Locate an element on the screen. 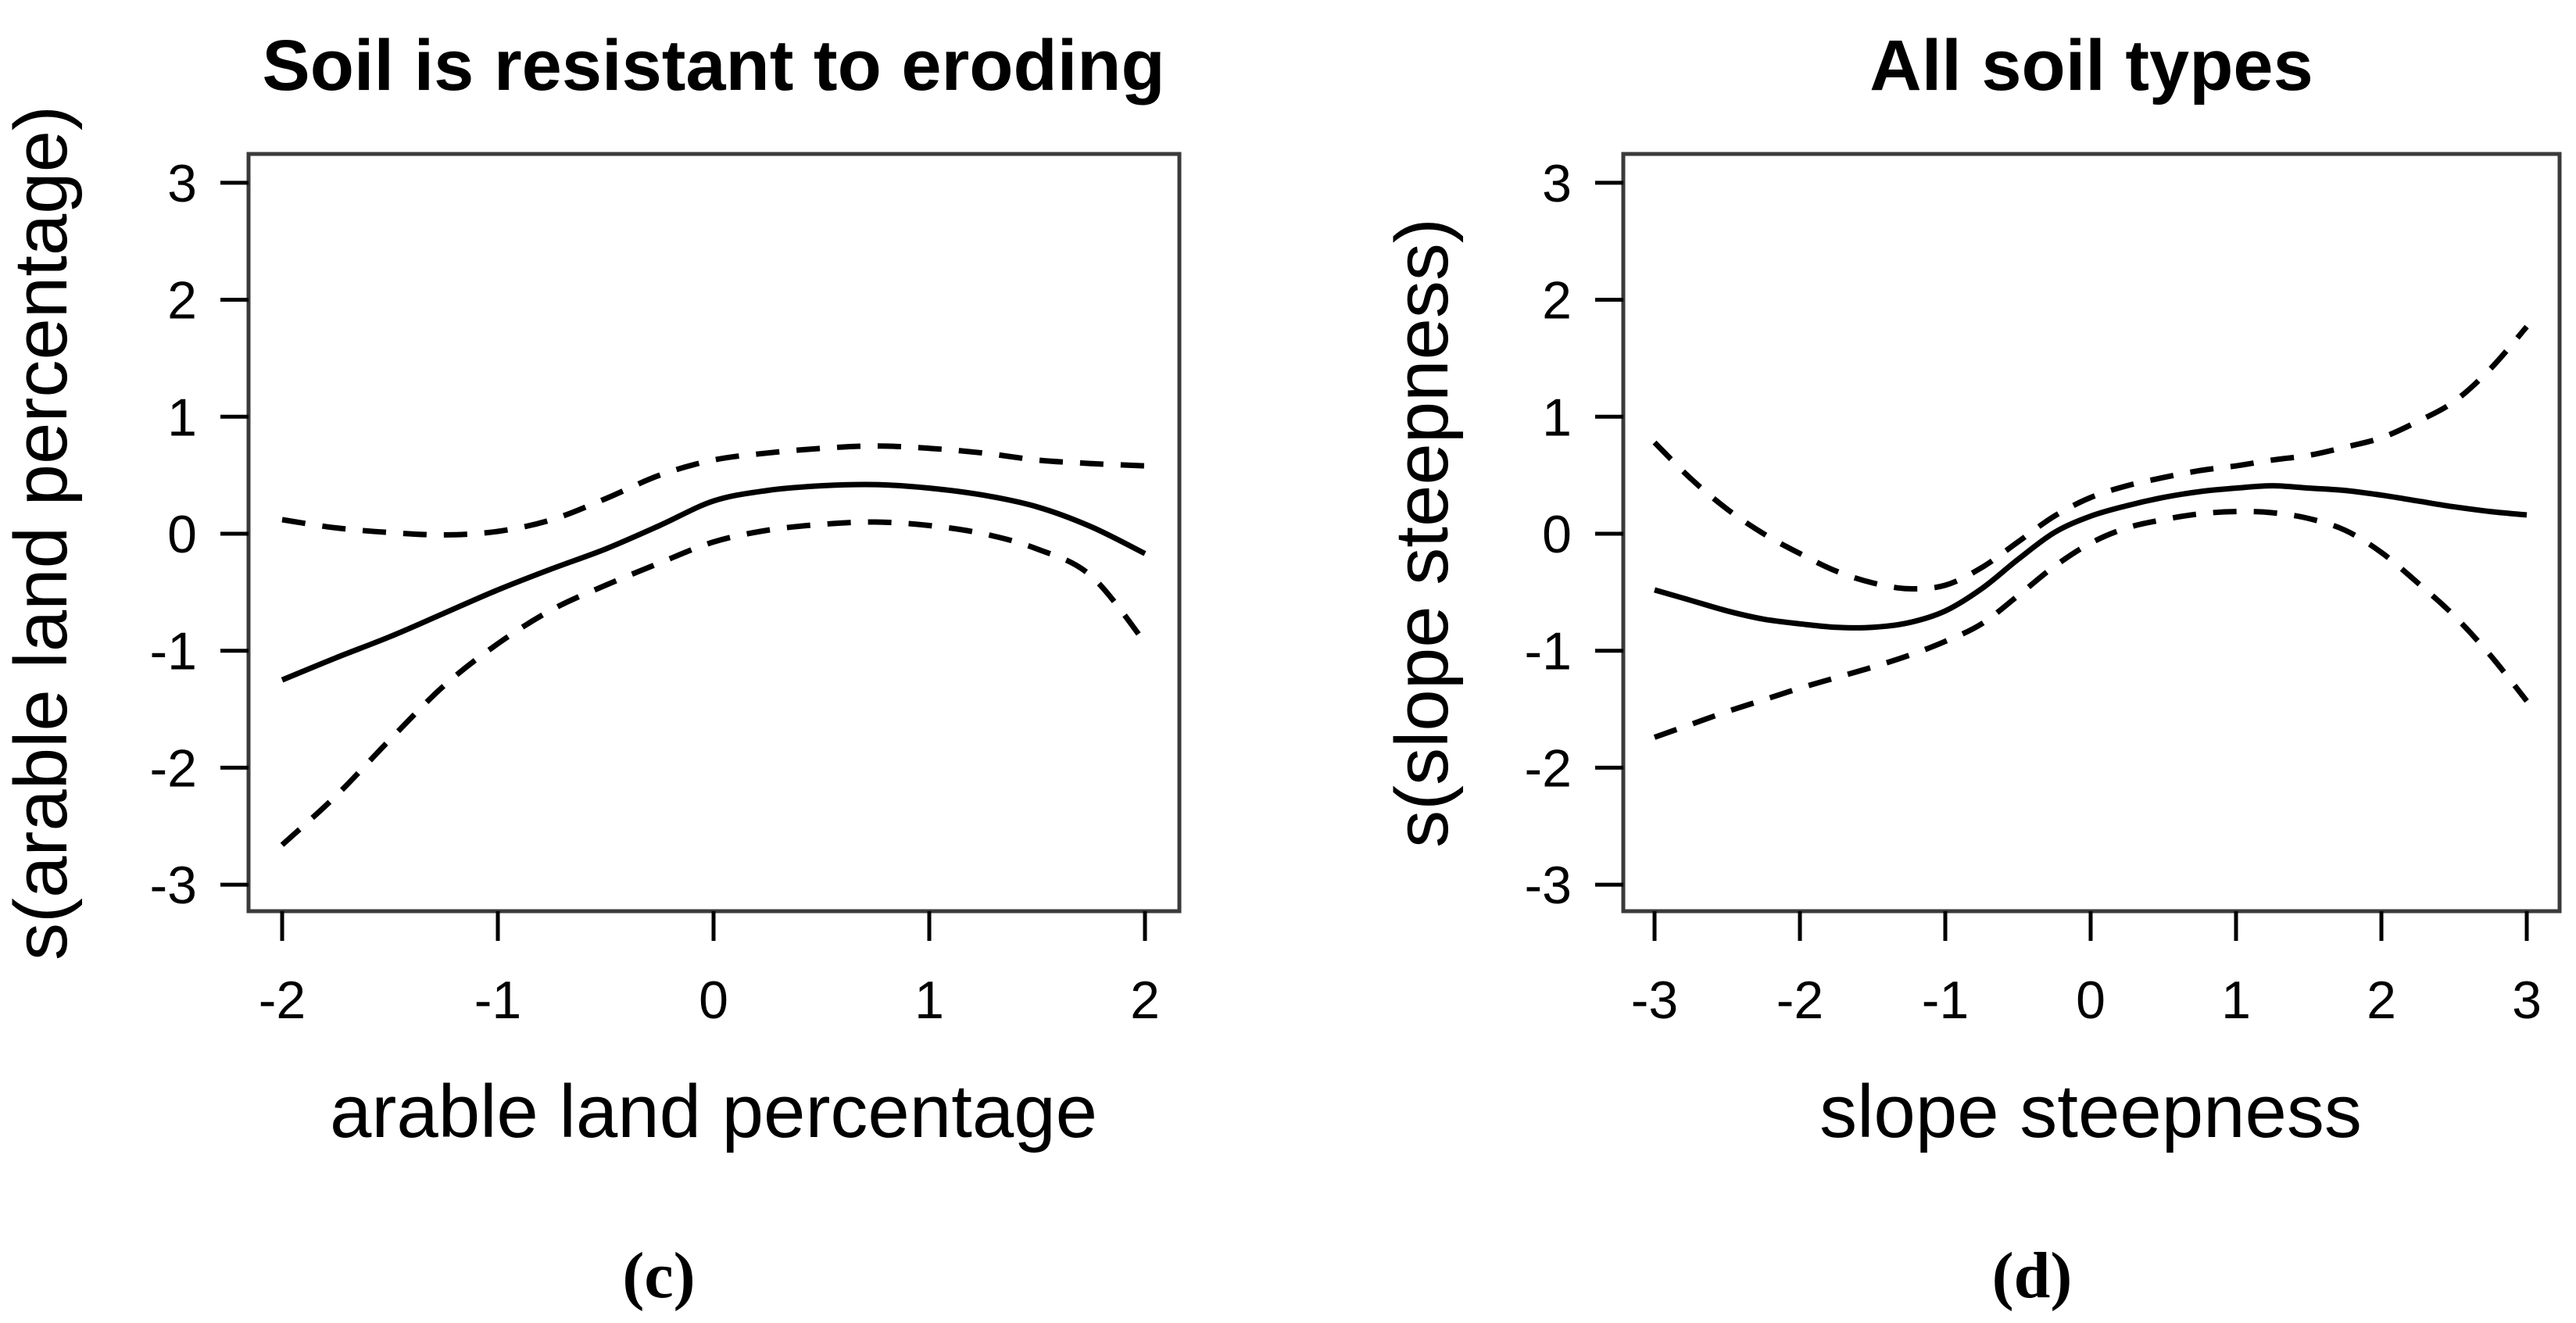 The height and width of the screenshot is (1323, 2576). panel-d-tag: (d) is located at coordinates (2032, 1276).